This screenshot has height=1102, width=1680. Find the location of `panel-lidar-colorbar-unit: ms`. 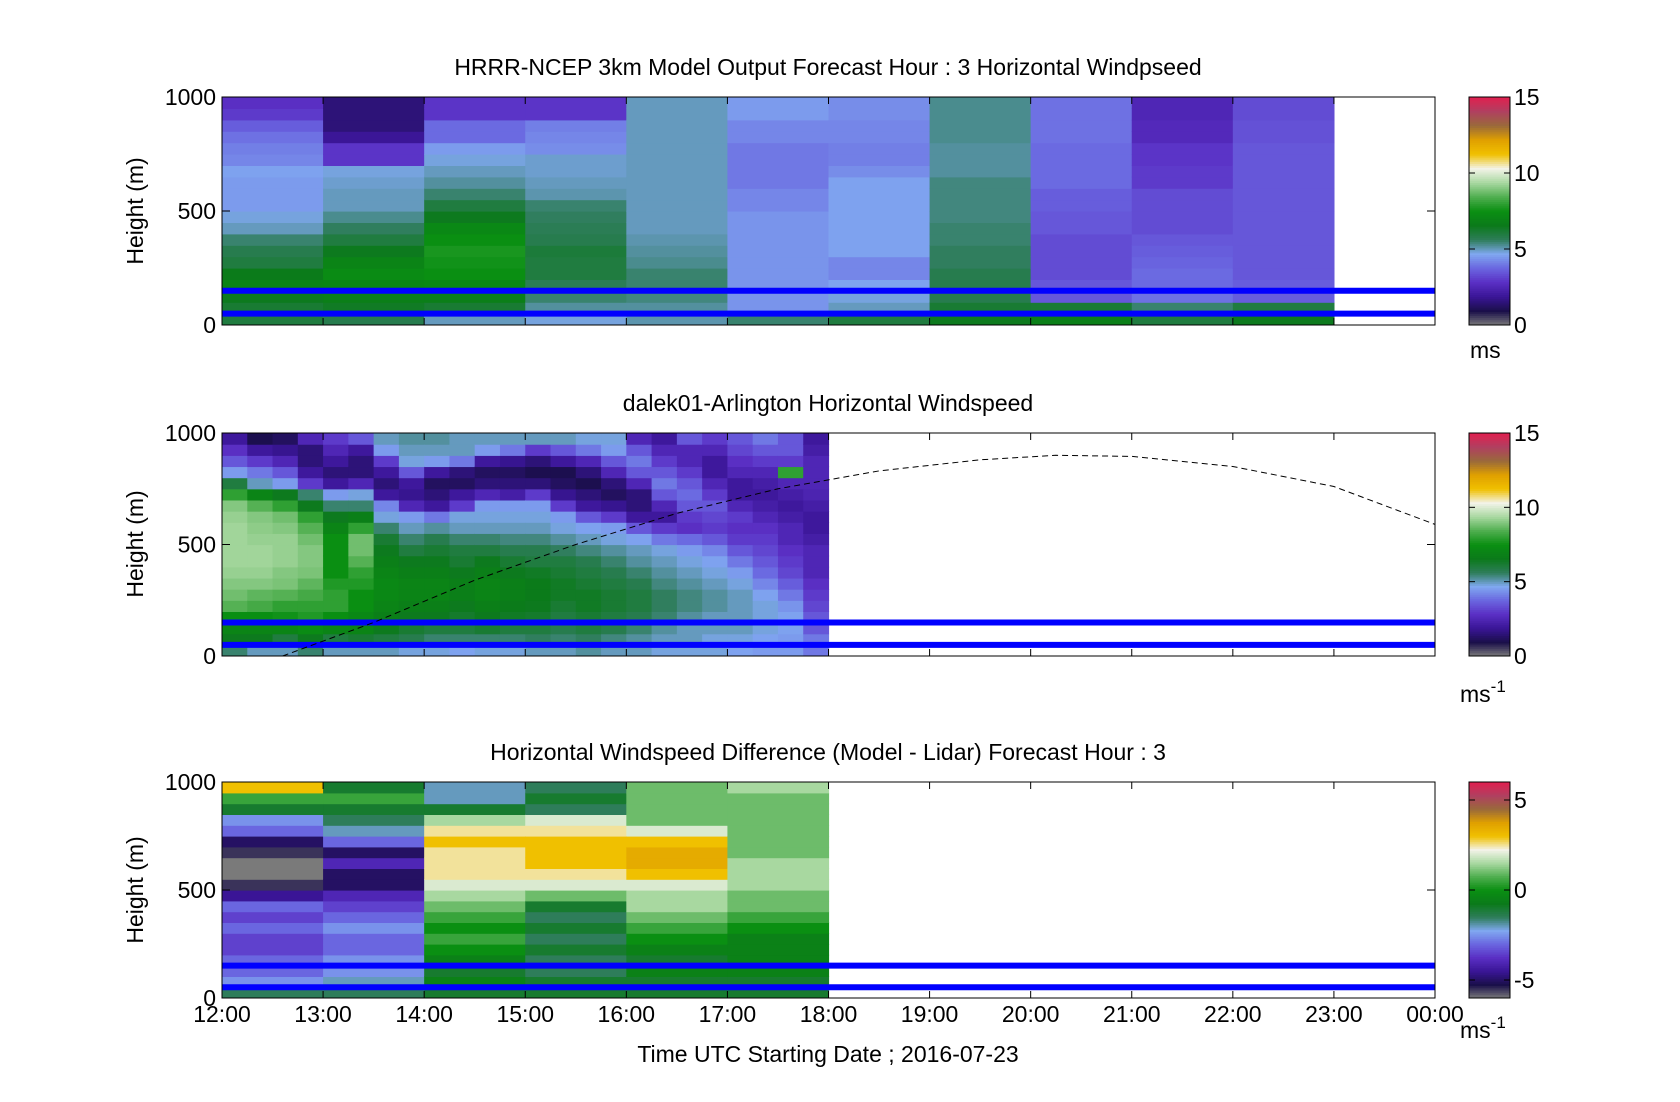

panel-lidar-colorbar-unit: ms is located at coordinates (1475, 694).